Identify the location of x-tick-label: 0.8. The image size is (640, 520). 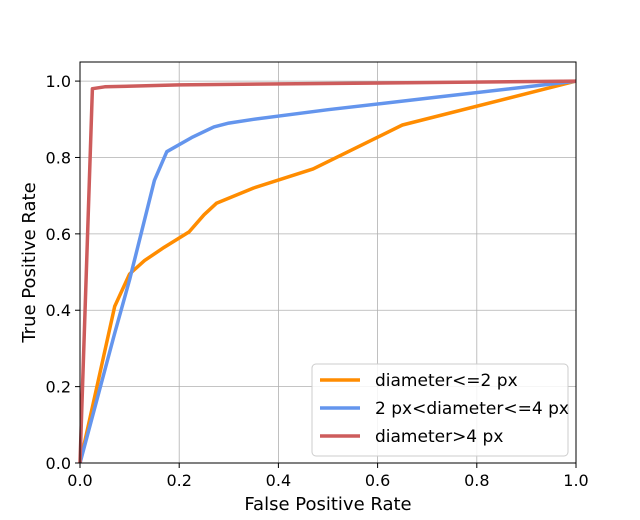
(476, 480).